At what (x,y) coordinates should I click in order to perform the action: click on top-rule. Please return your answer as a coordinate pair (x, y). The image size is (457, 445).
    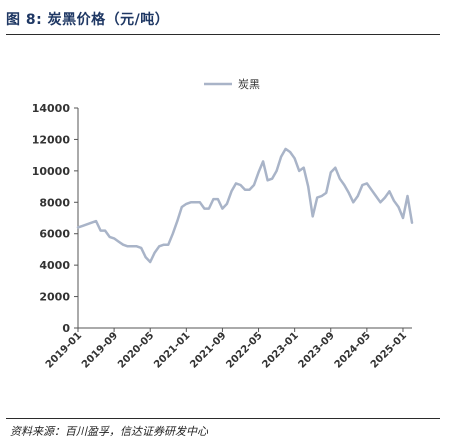
    Looking at the image, I should click on (223, 34).